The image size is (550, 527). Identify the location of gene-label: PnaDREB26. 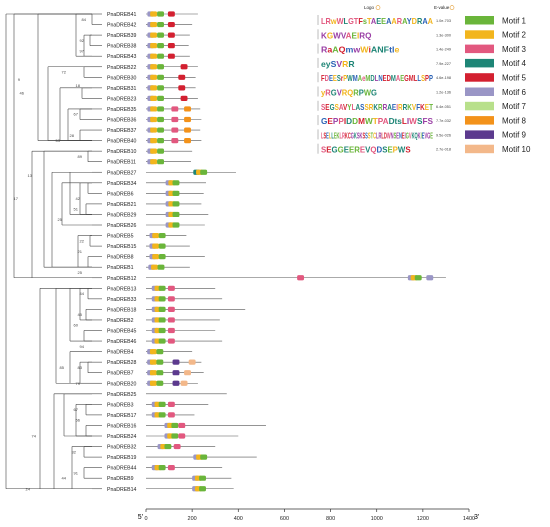
(122, 226).